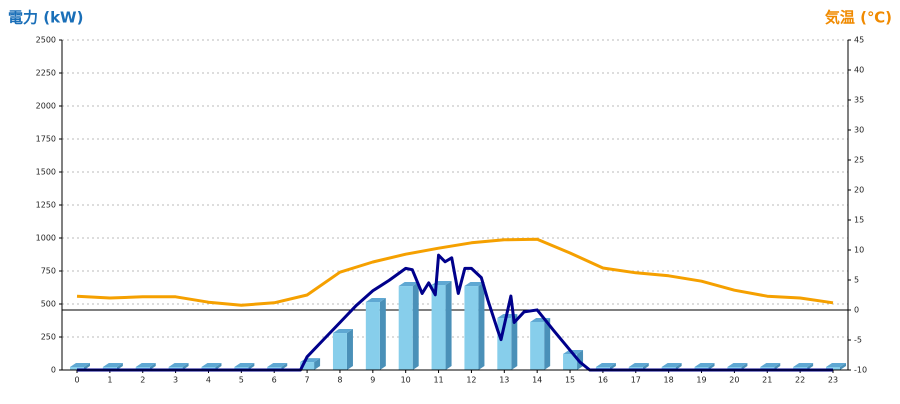 This screenshot has width=900, height=404. Describe the element at coordinates (438, 380) in the screenshot. I see `x-tick-label: 11` at that location.